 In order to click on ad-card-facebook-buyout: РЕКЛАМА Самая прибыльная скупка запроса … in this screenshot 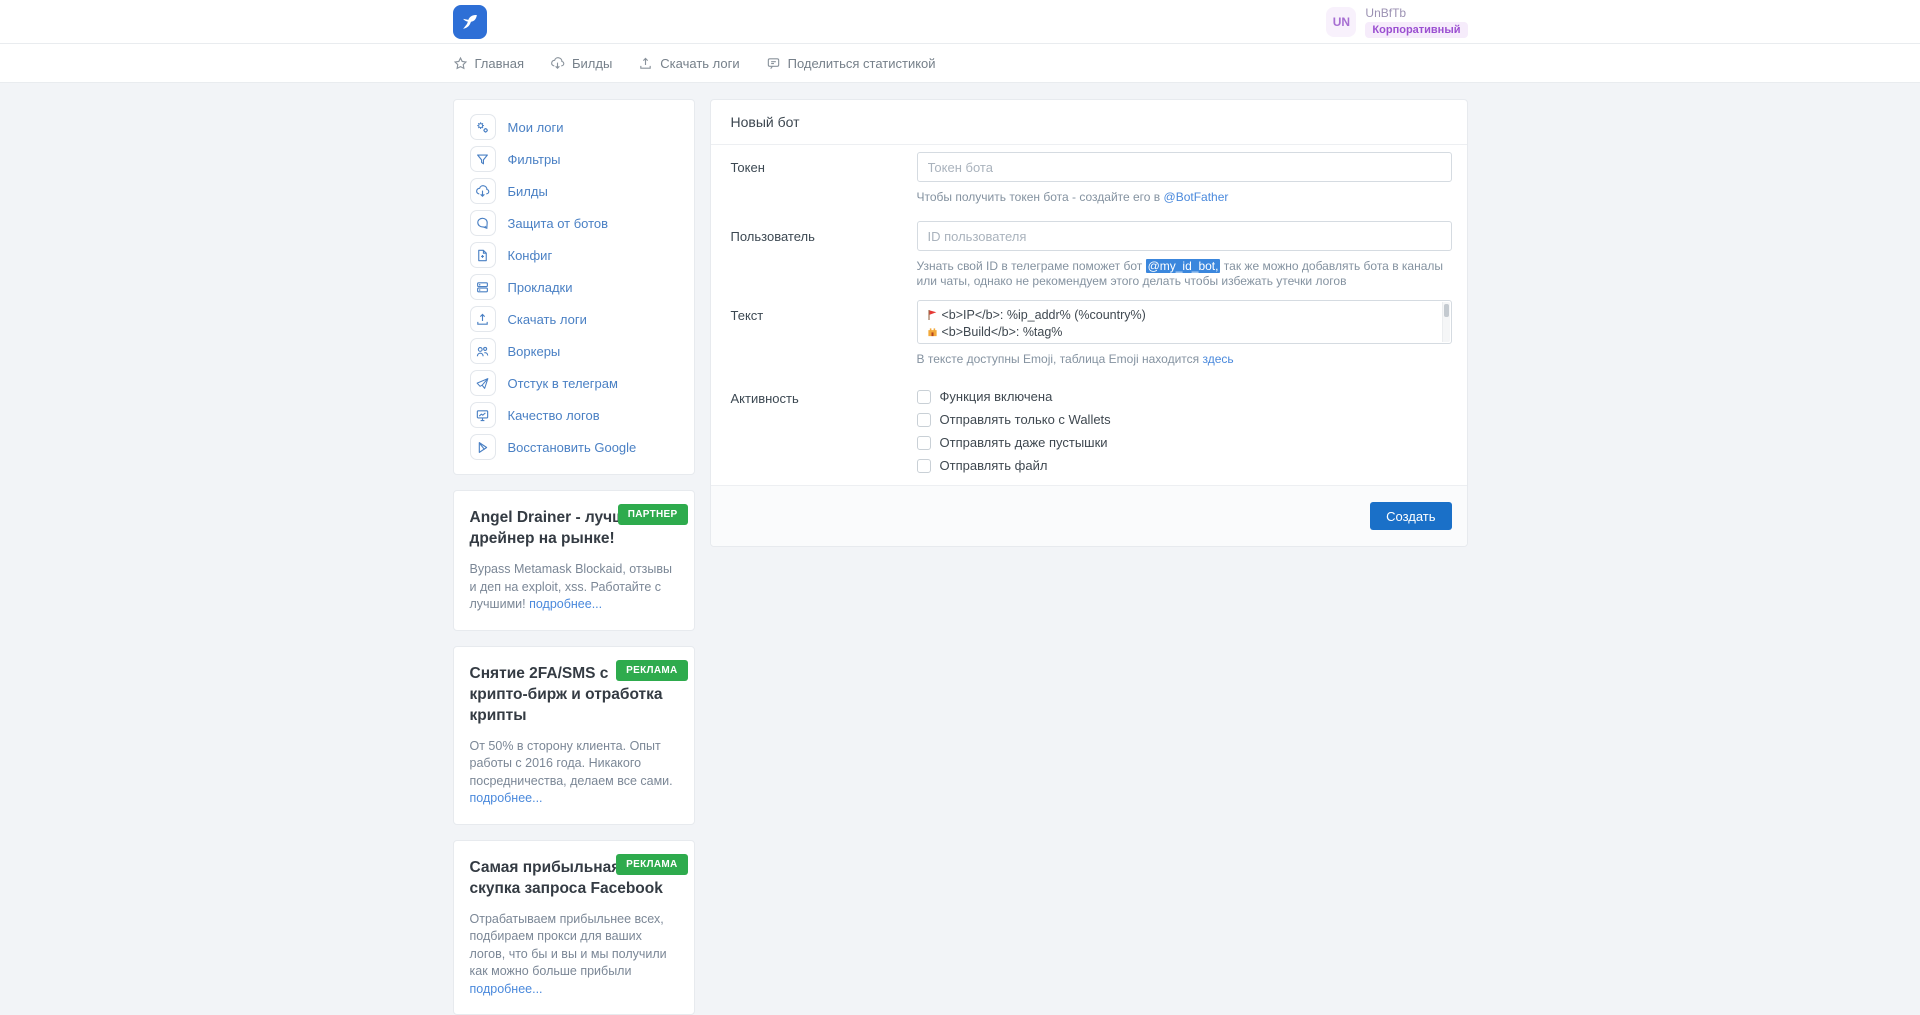, I will do `click(574, 927)`.